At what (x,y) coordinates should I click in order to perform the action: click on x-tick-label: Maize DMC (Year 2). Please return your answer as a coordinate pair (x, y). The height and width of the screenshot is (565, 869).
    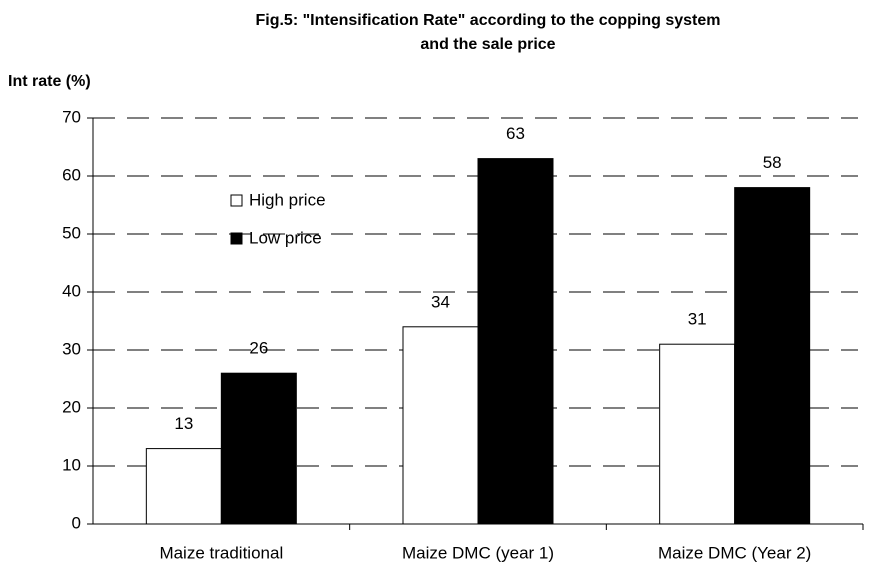
    Looking at the image, I should click on (734, 552).